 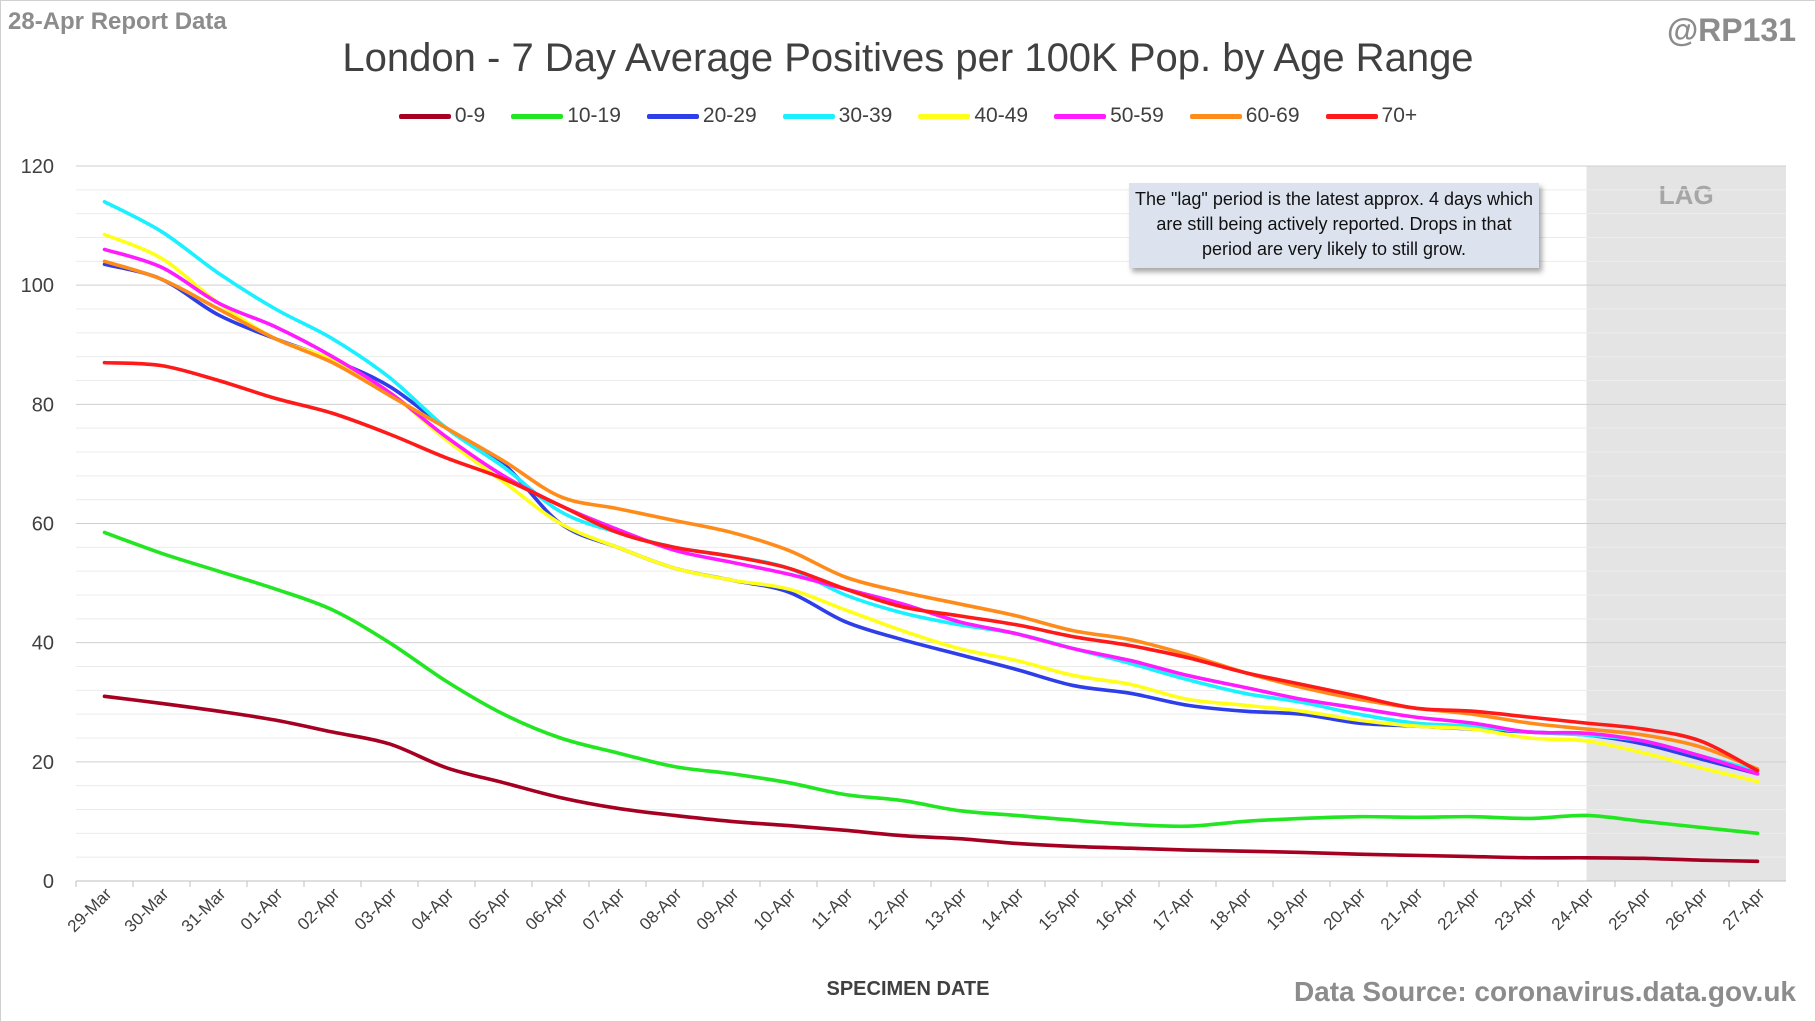 I want to click on legend-item-40-49: 40-49, so click(x=973, y=116).